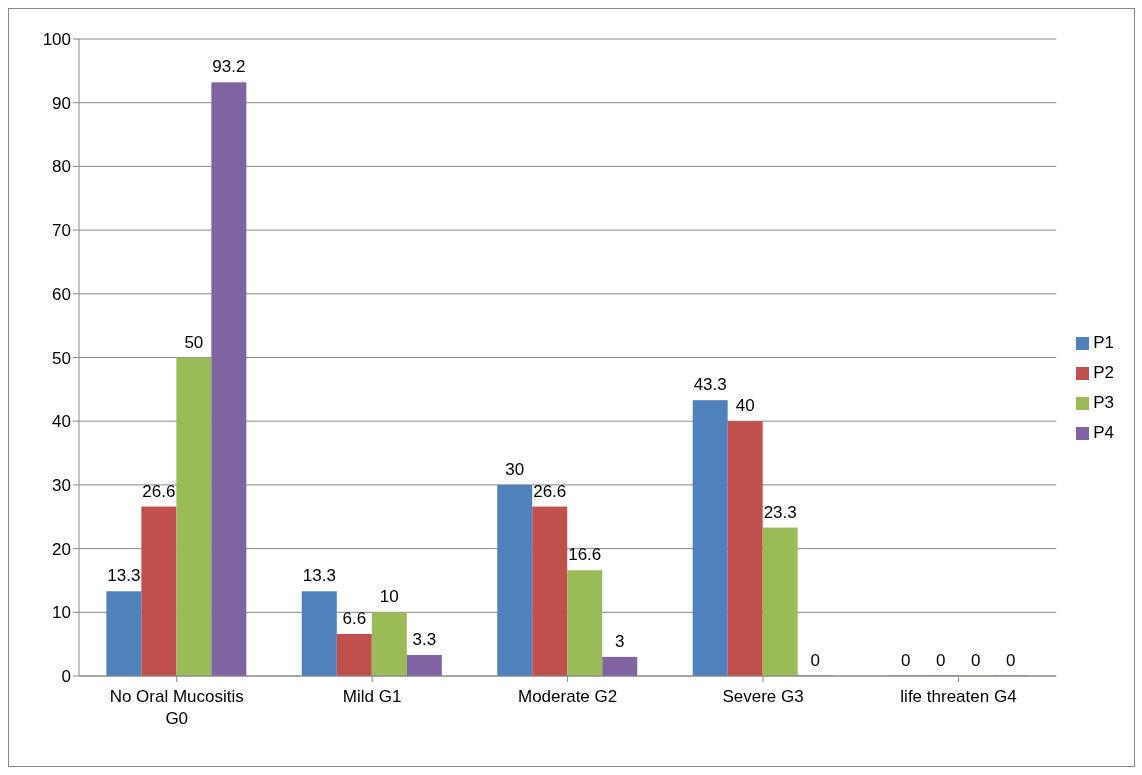  Describe the element at coordinates (372, 696) in the screenshot. I see `x-tick-label: Mild G1` at that location.